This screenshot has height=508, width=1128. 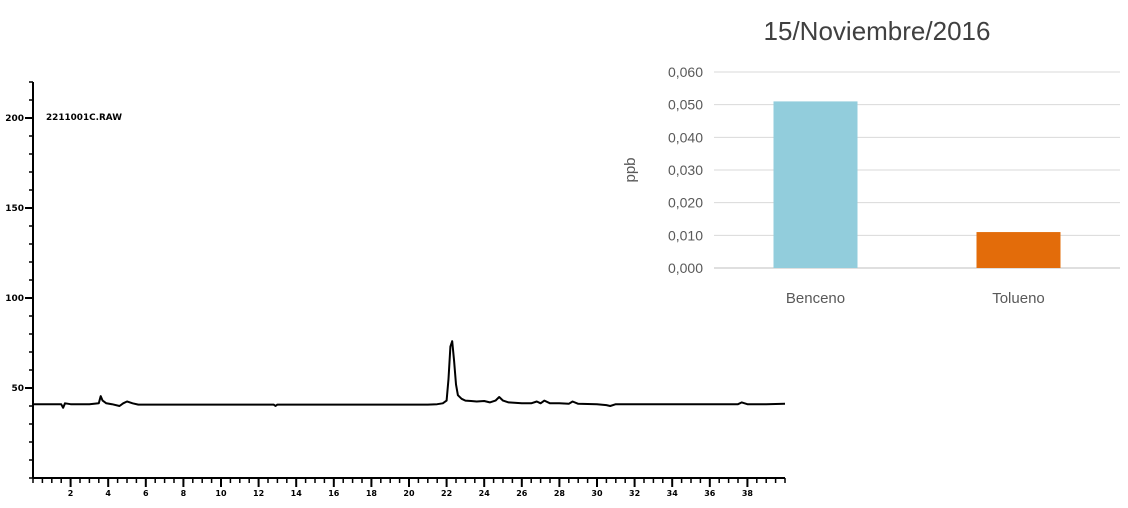 I want to click on chromatogram-x-tick-label: 32, so click(x=634, y=493).